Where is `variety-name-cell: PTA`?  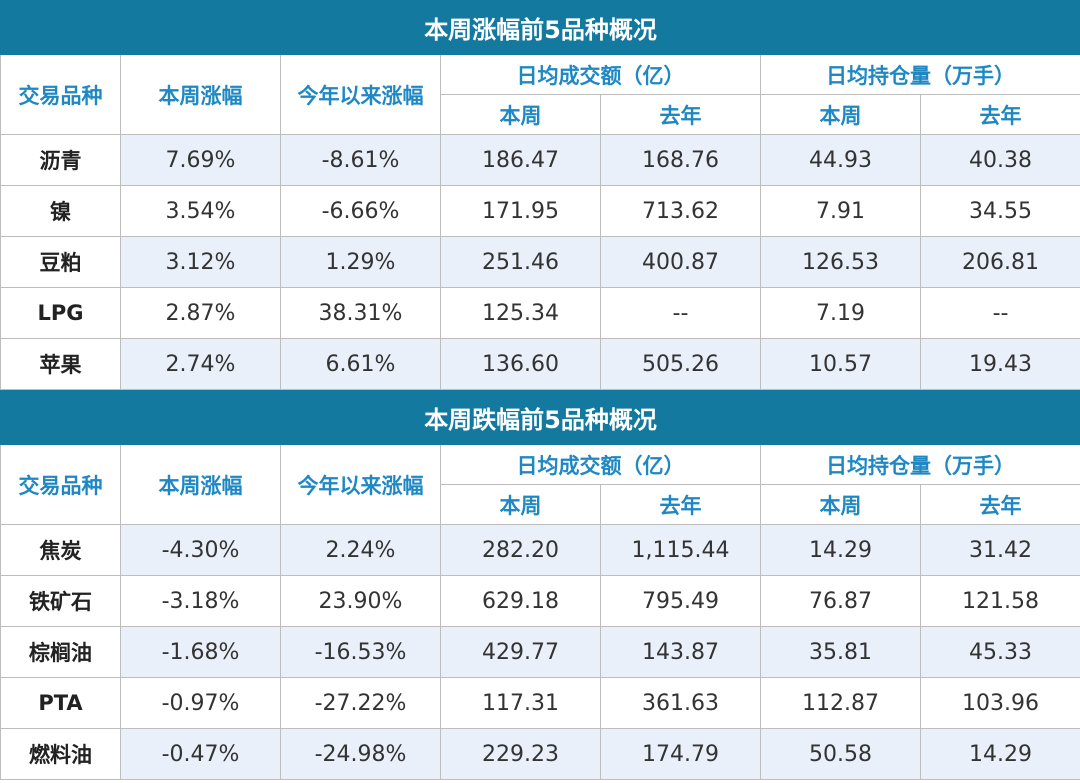 variety-name-cell: PTA is located at coordinates (60, 703).